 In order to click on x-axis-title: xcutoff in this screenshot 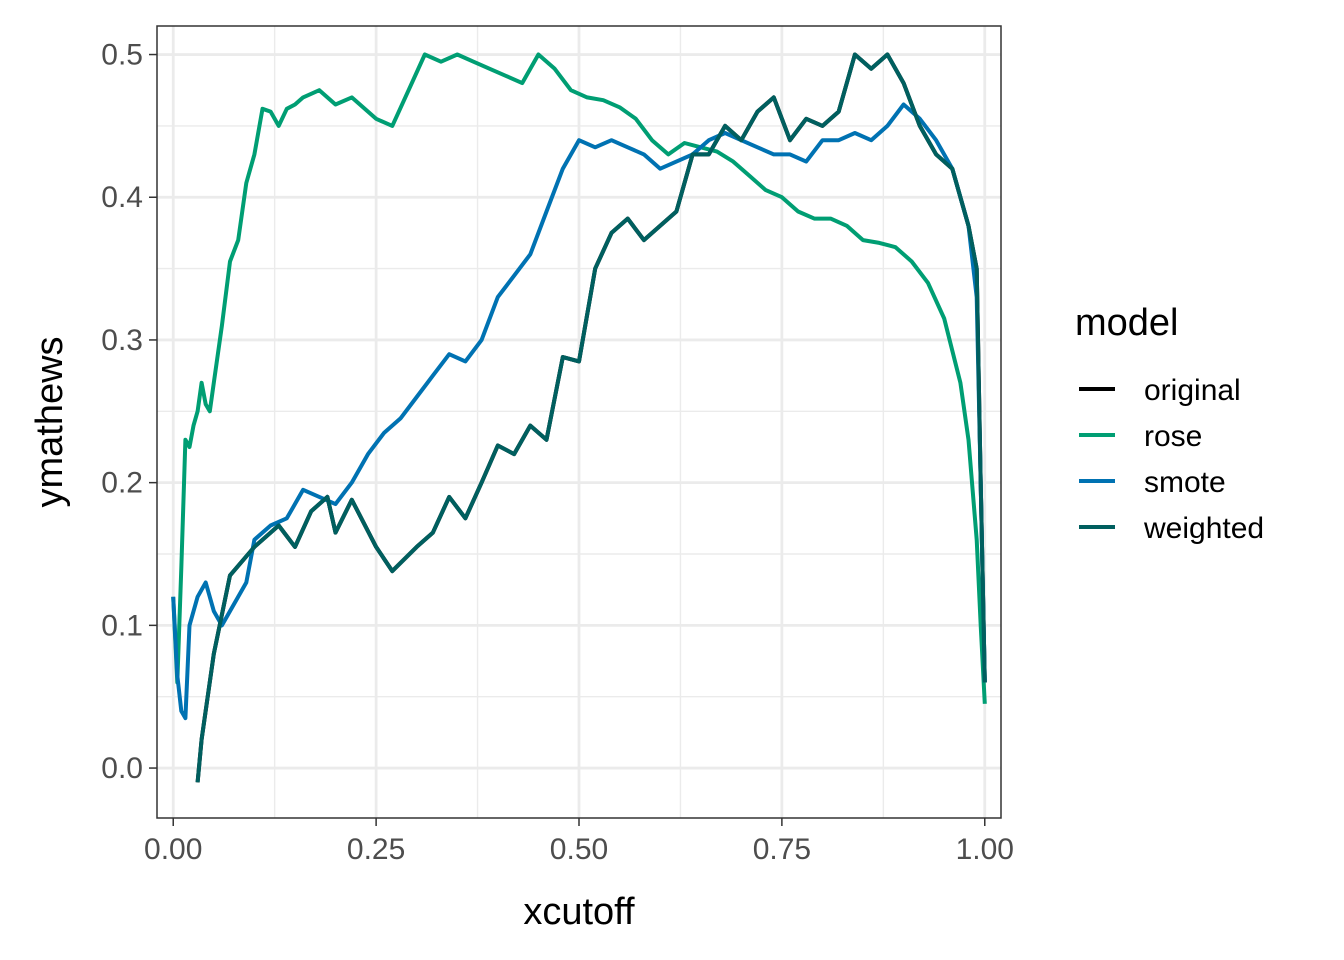, I will do `click(579, 912)`.